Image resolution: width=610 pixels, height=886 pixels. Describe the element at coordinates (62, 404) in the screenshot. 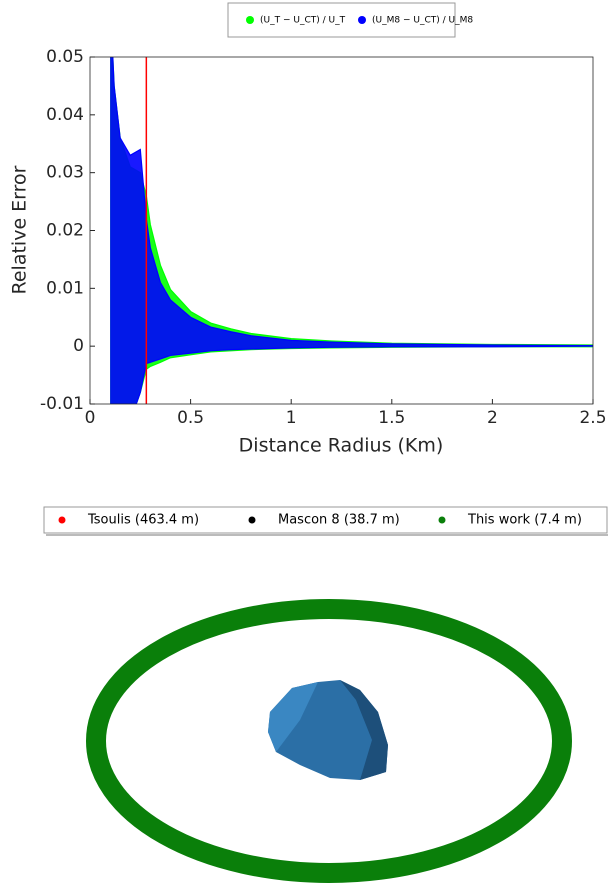

I see `y-tick-label: -0.01` at that location.